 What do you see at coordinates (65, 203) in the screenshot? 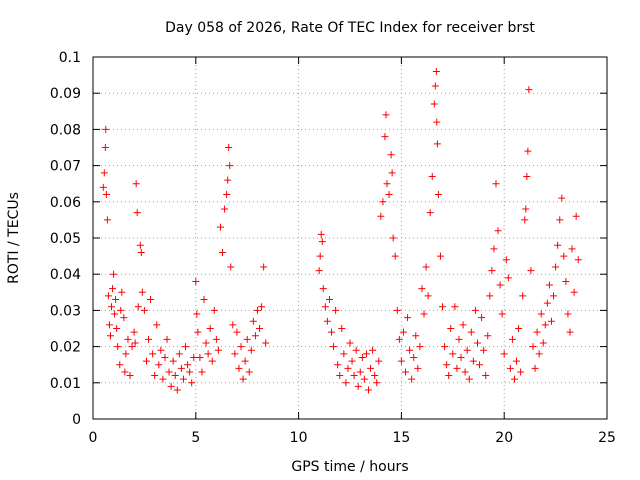
I see `y-tick-label: 0.06` at bounding box center [65, 203].